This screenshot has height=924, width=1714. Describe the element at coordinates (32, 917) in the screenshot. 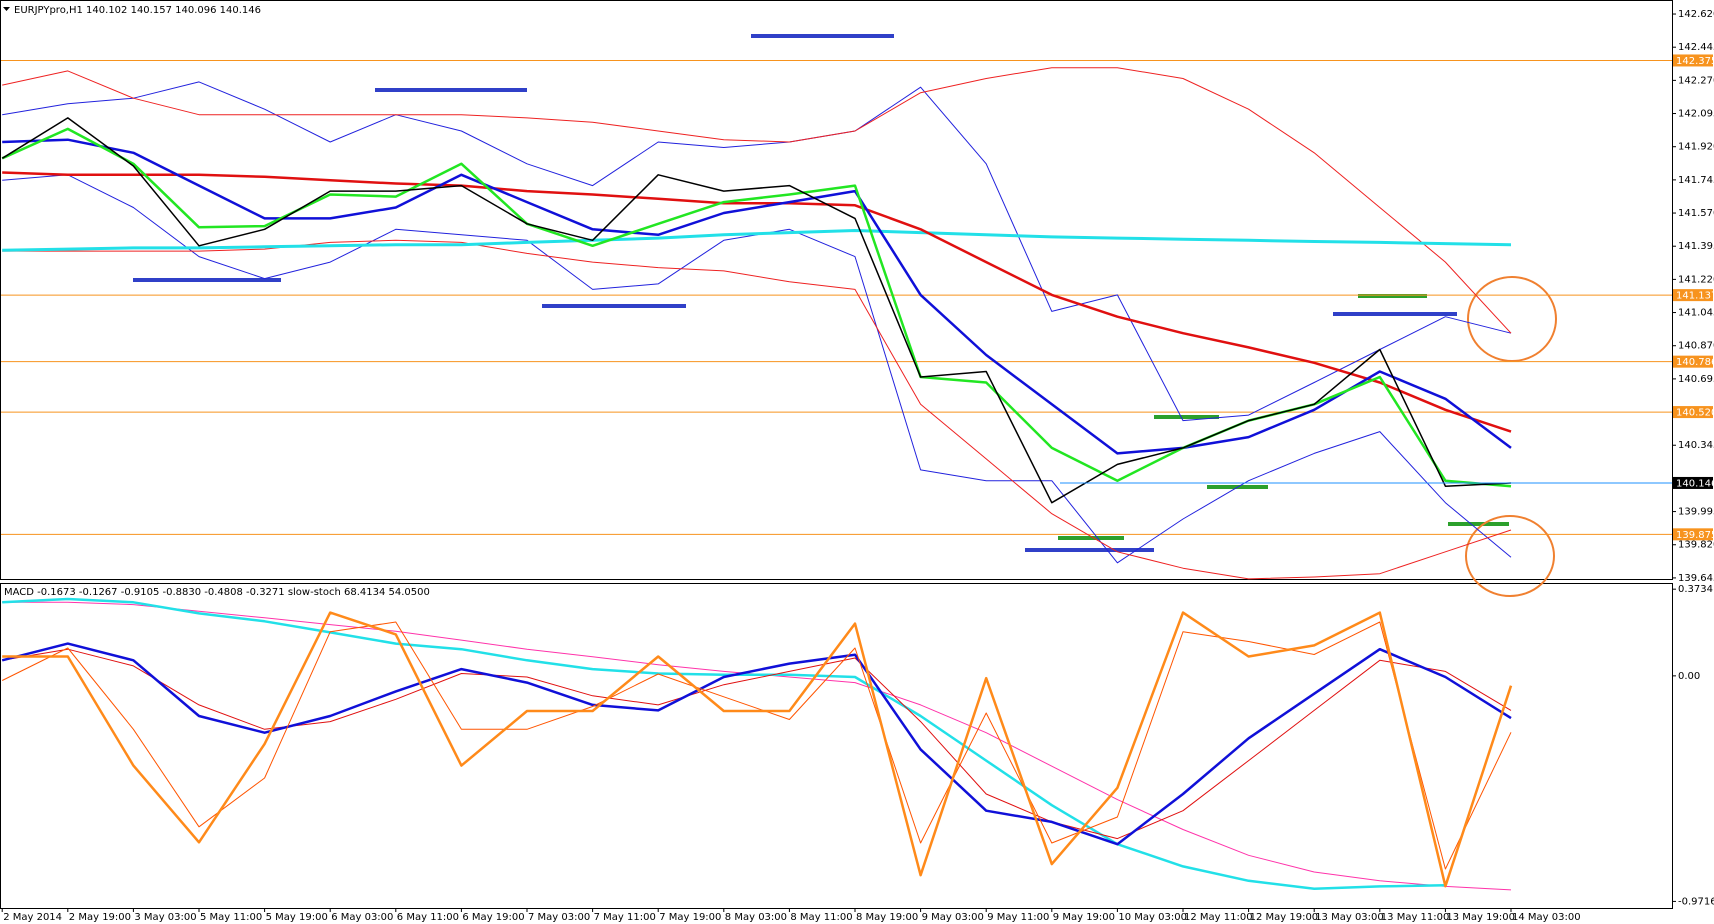

I see `x-tick-label: 2 May 2014` at that location.